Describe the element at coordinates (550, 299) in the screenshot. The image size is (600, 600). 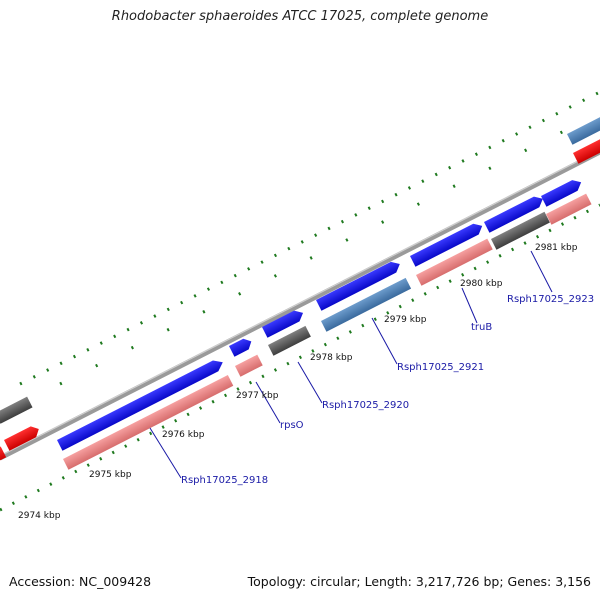
I see `gene-label: Rsph17025_2923` at that location.